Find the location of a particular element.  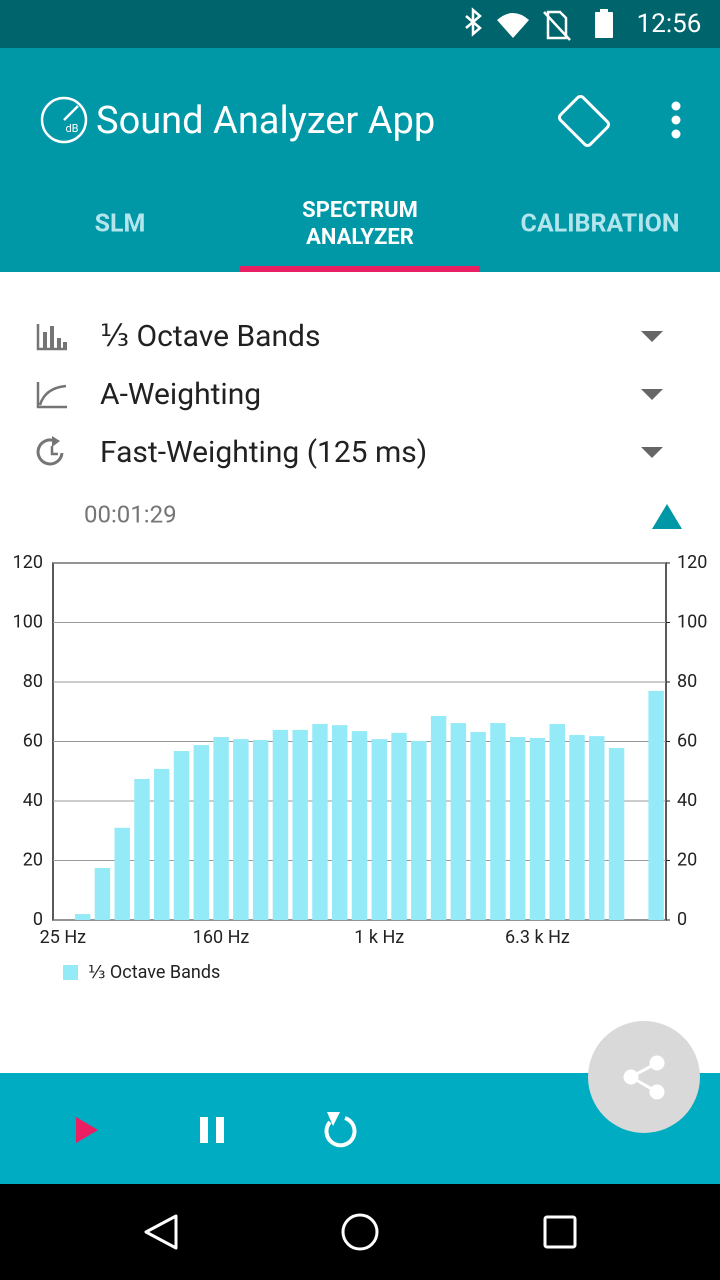

dropdown: ⅓ Octave Bands is located at coordinates (210, 336).